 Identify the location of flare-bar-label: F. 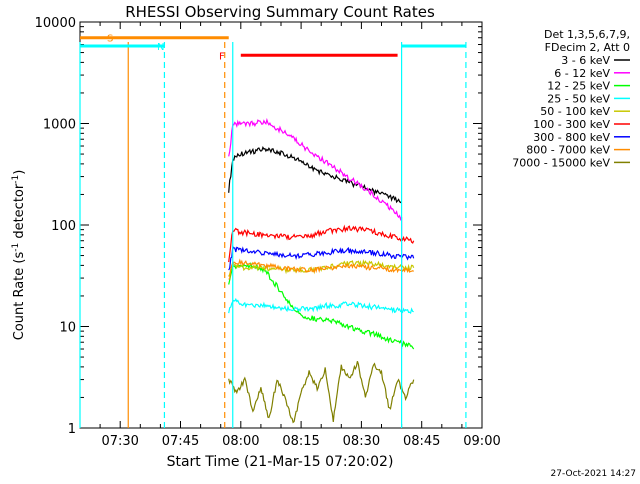
(222, 56).